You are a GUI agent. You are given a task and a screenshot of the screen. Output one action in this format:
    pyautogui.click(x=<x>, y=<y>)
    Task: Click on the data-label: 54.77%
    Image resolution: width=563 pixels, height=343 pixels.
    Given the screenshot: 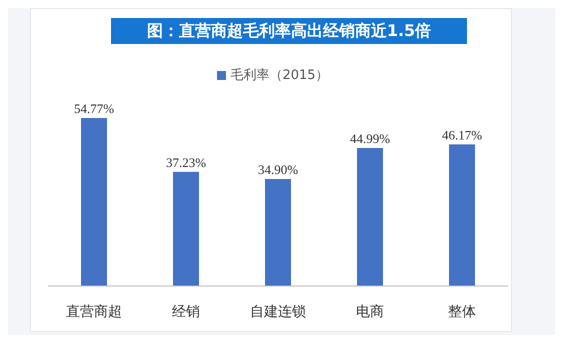 What is the action you would take?
    pyautogui.click(x=94, y=108)
    